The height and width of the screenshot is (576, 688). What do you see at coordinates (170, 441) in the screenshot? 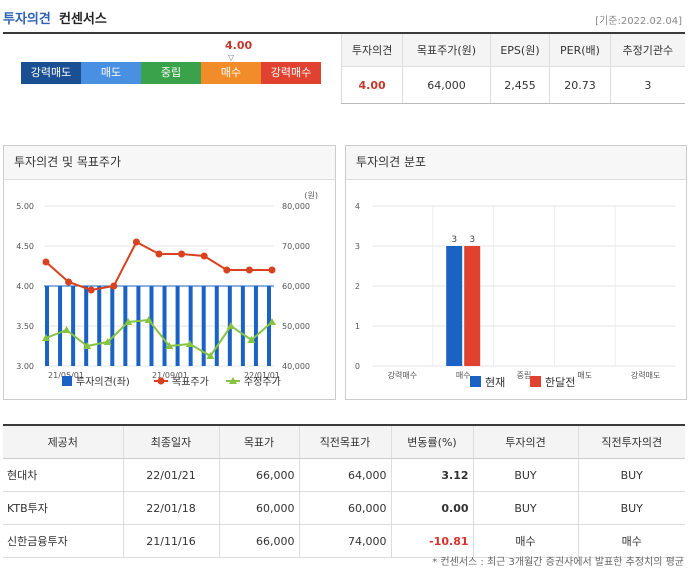
I see `broker-header: 최종일자` at bounding box center [170, 441].